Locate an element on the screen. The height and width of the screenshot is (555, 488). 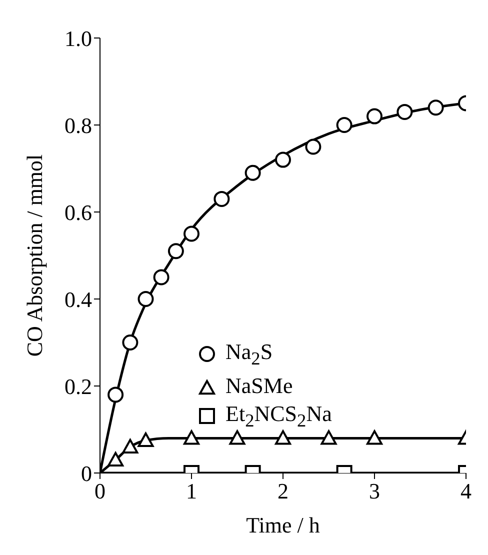
y-axis-title: CO Absorption / mmol is located at coordinates (34, 255).